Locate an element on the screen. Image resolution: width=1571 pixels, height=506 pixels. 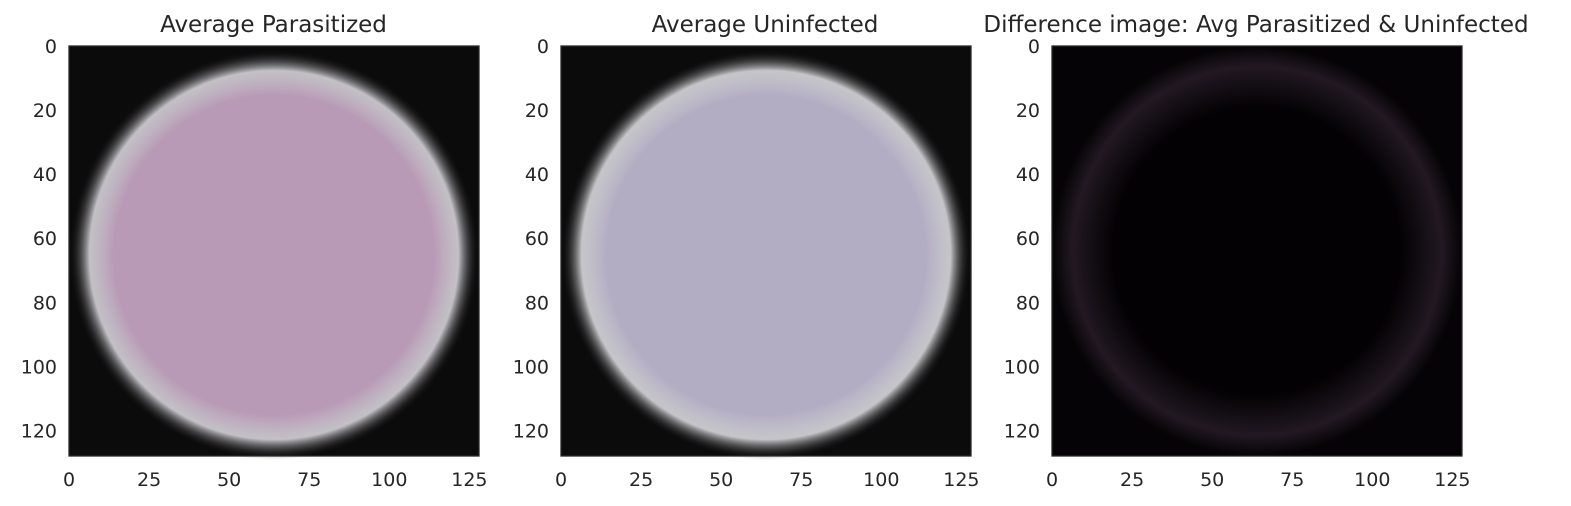
panel-title-parasitized: Average Parasitized is located at coordinates (273, 25).